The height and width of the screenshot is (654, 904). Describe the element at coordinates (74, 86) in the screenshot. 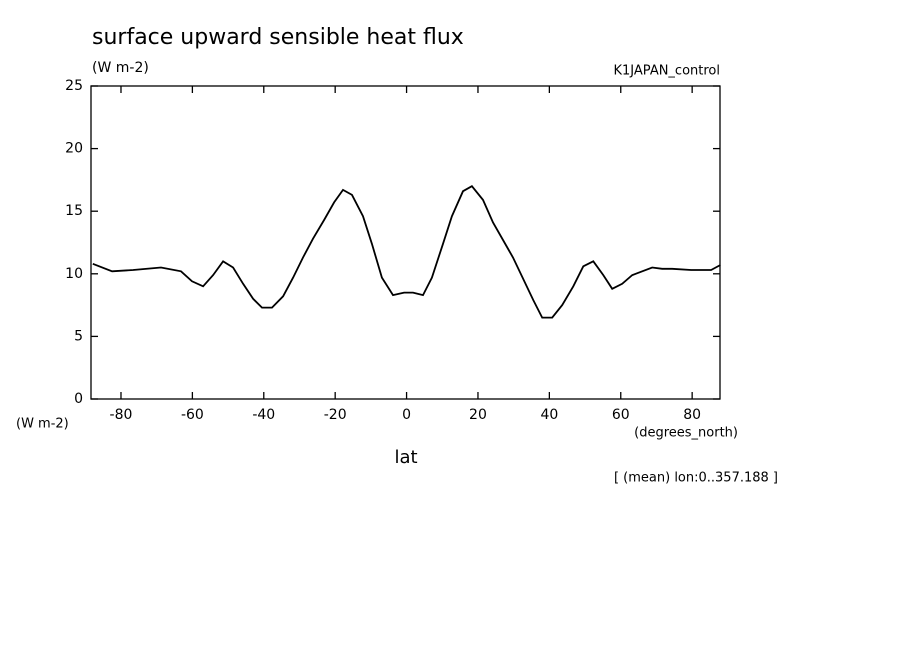

I see `y-tick-label: 25` at that location.